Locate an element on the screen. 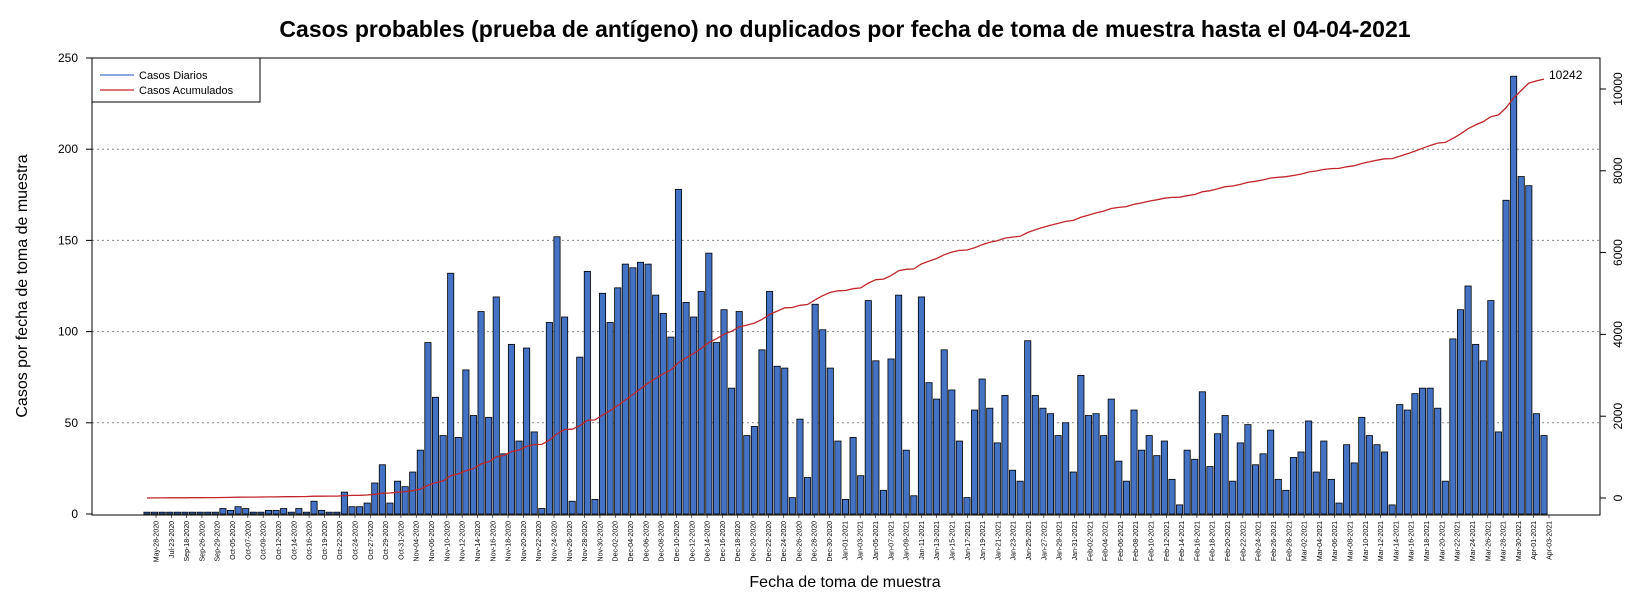 Image resolution: width=1650 pixels, height=615 pixels. x-tick-label: Nov-26-2020 is located at coordinates (570, 541).